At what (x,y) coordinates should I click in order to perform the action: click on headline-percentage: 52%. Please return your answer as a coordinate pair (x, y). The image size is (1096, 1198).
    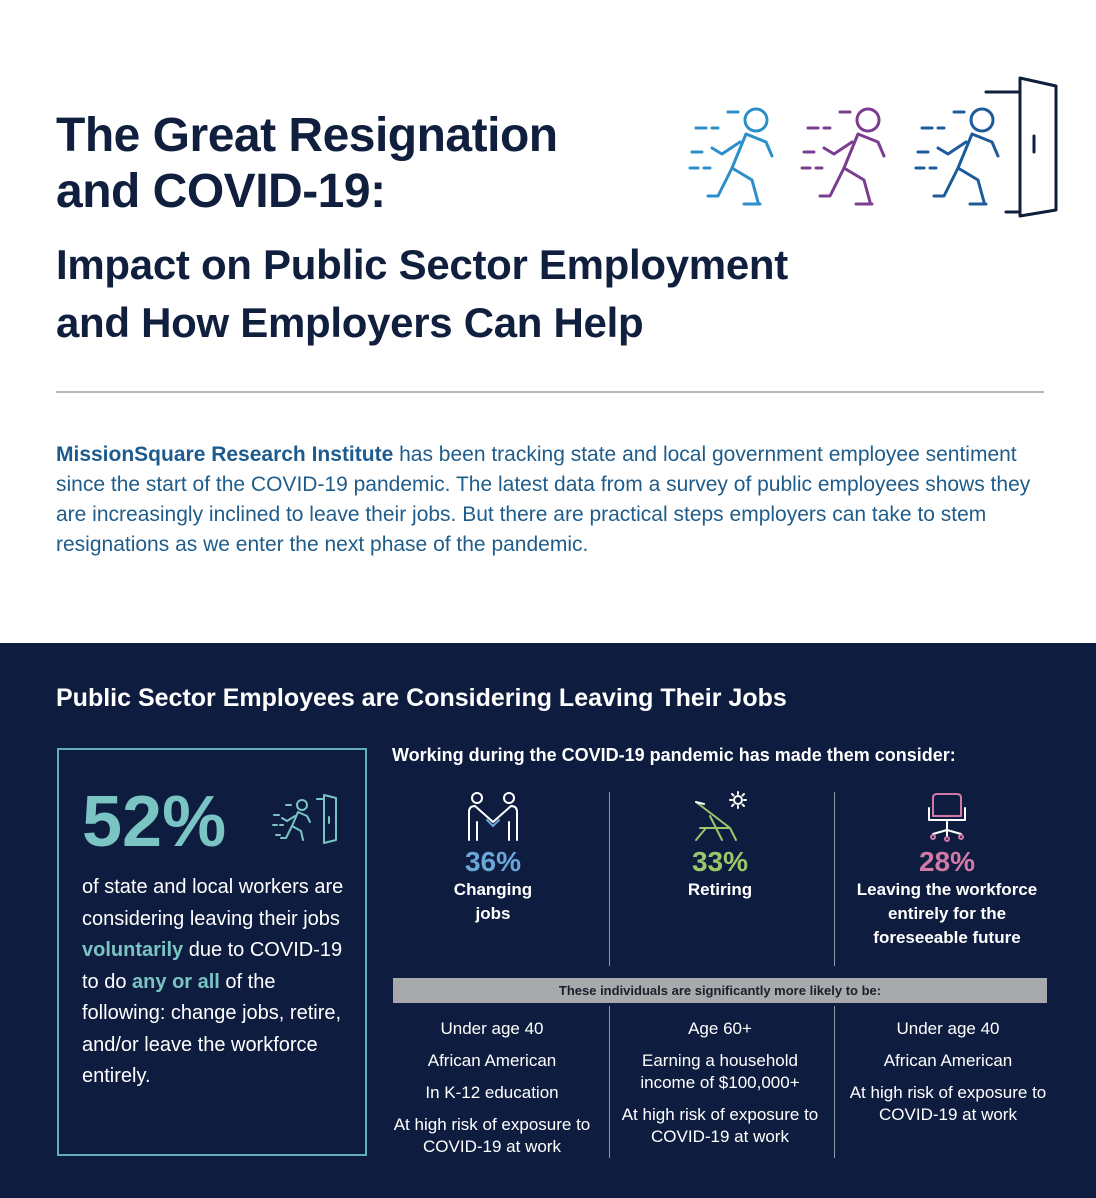
    Looking at the image, I should click on (154, 822).